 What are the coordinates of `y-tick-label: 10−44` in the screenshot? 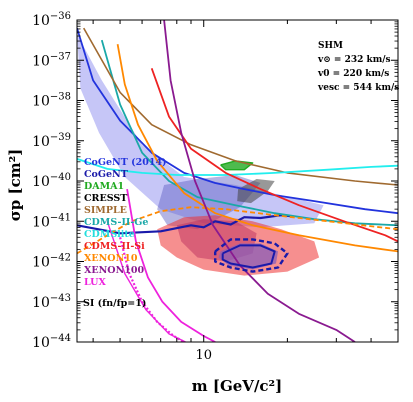 It's located at (51, 342).